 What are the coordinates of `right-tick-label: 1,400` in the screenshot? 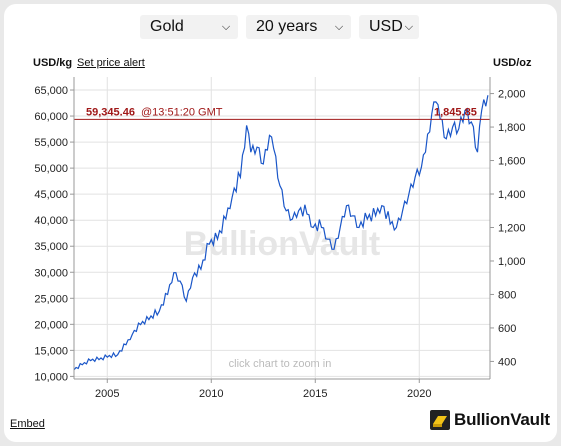 It's located at (512, 195).